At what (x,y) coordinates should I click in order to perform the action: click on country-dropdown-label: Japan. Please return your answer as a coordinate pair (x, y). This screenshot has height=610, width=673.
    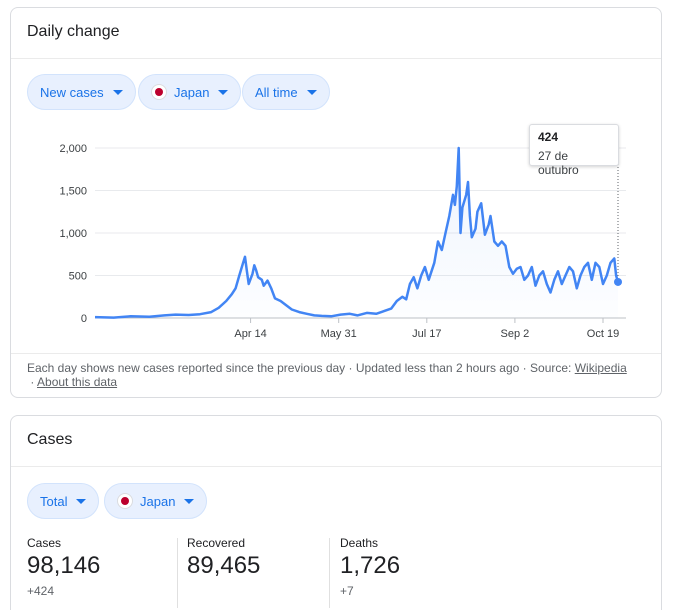
    Looking at the image, I should click on (192, 92).